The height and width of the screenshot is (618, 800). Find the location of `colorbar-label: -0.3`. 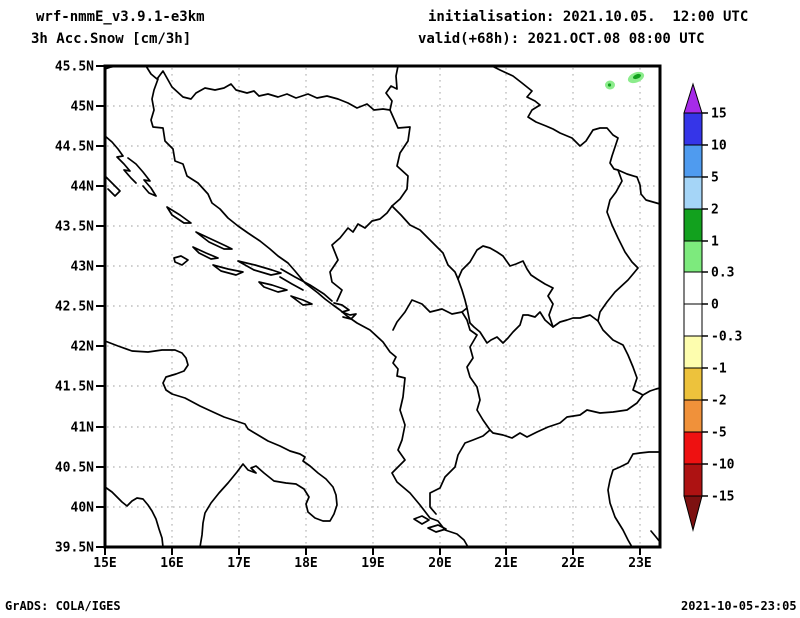

colorbar-label: -0.3 is located at coordinates (726, 337).